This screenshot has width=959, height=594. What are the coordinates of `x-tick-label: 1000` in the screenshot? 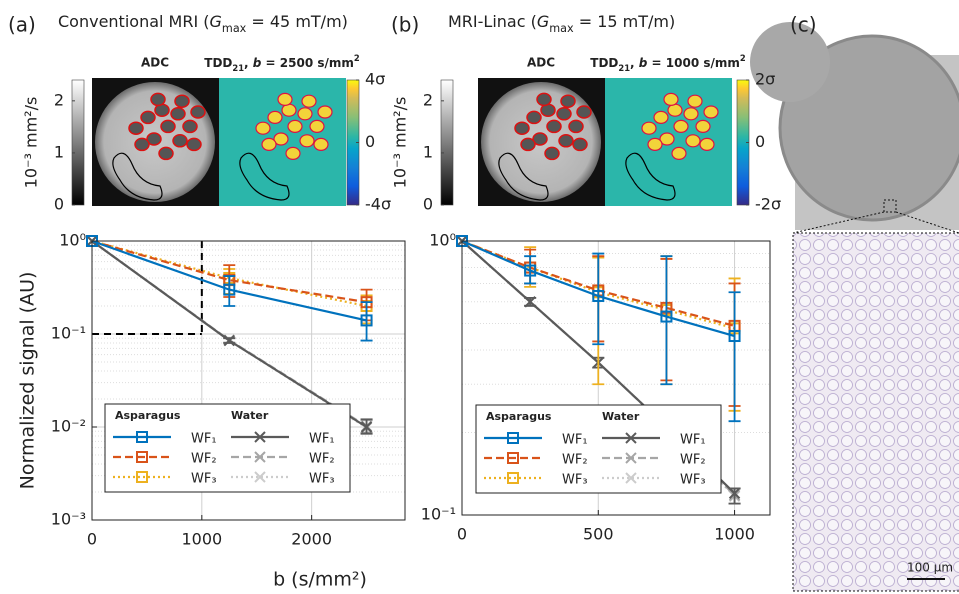 It's located at (201, 539).